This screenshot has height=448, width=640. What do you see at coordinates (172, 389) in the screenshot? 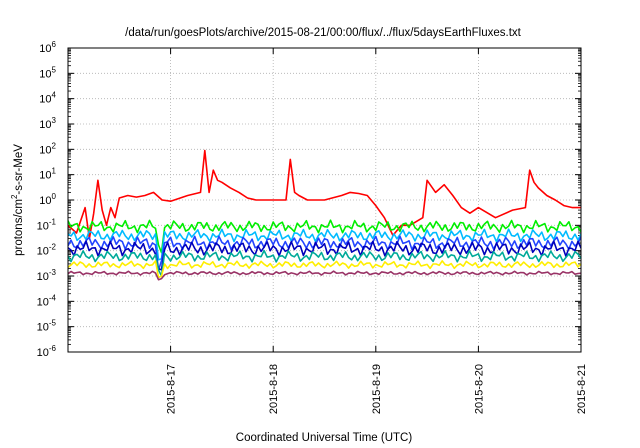
I see `x-tick-label: 2015-8-17` at bounding box center [172, 389].